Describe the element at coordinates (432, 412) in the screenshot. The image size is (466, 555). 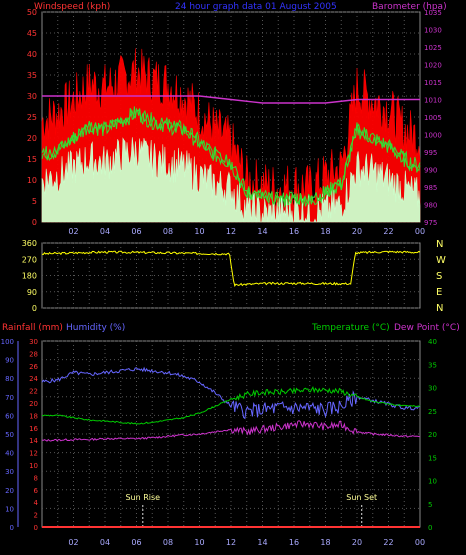
I see `temp-tick-label: 25` at that location.